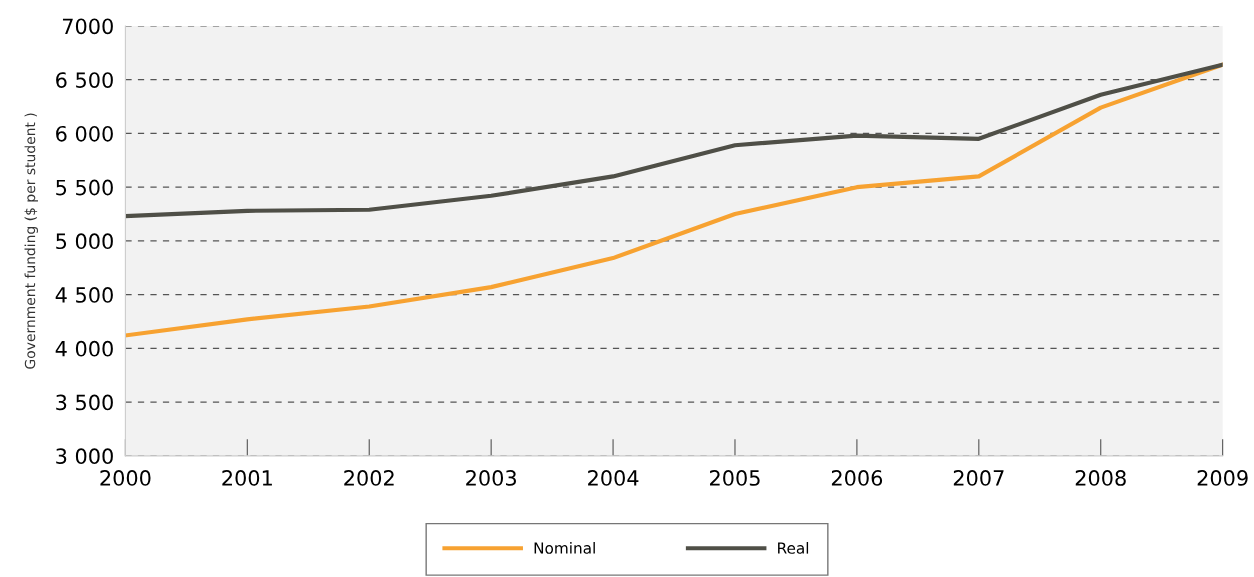 The width and height of the screenshot is (1254, 577). Describe the element at coordinates (31, 241) in the screenshot. I see `y-axis-title: Government funding ($ per student )` at that location.